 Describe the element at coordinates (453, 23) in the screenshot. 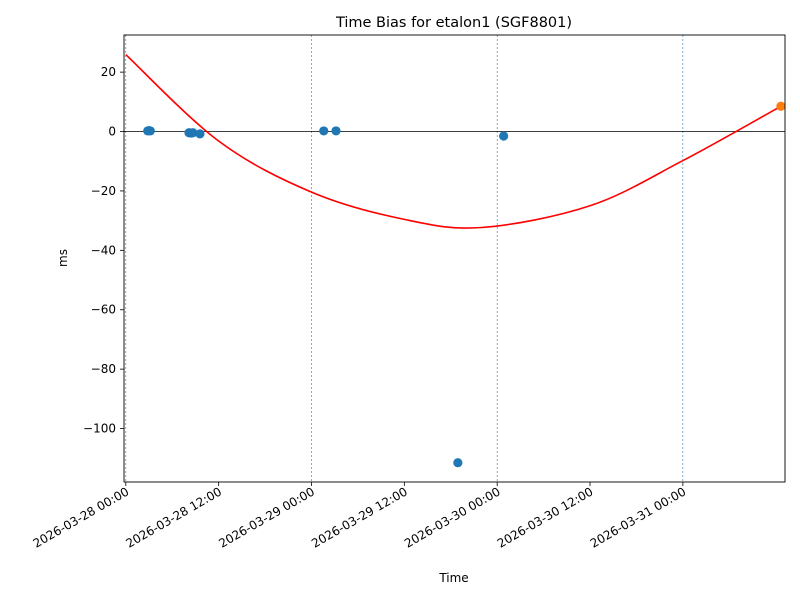

I see `chart-title: Time Bias for etalon1 (SGF8801)` at that location.